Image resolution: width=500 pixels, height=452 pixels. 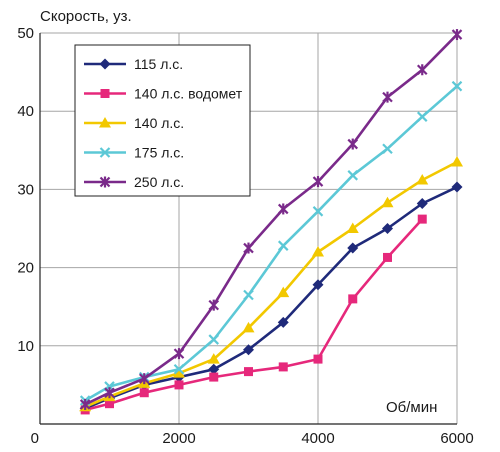 I want to click on legend-entry: 175 л.с., so click(x=134, y=153).